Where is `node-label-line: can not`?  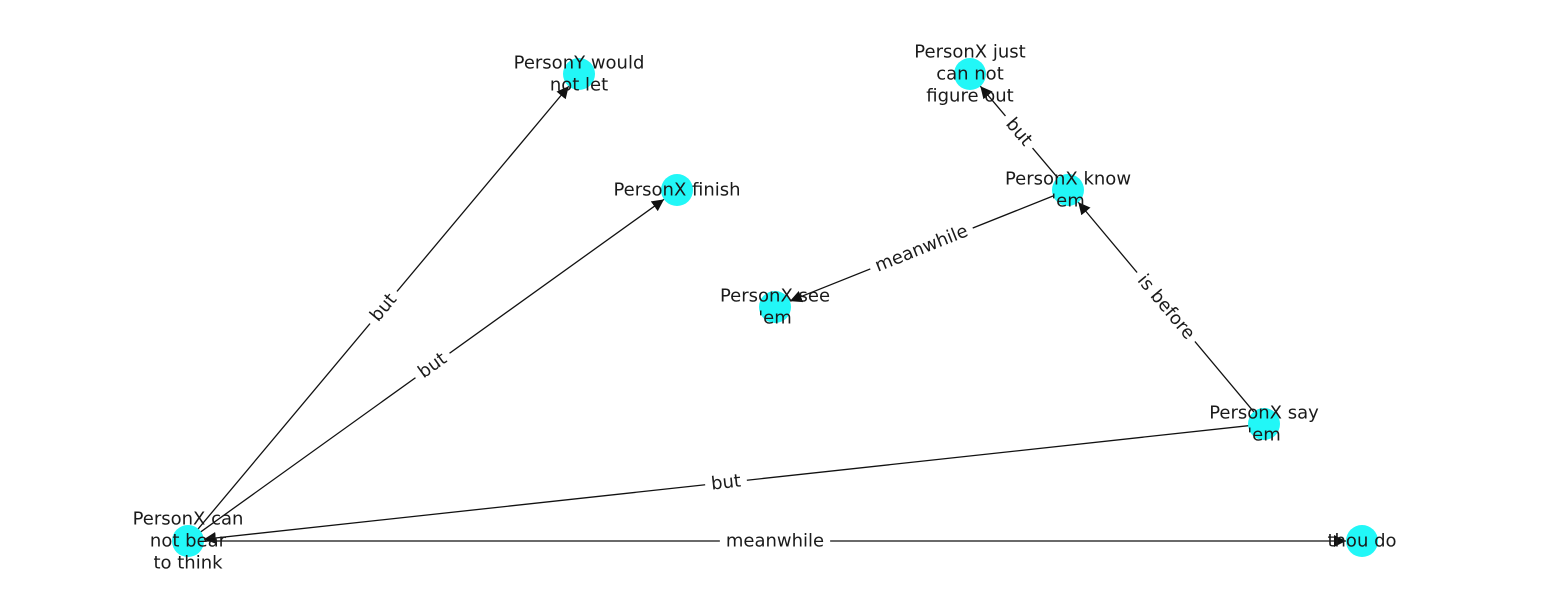
node-label-line: can not is located at coordinates (970, 74).